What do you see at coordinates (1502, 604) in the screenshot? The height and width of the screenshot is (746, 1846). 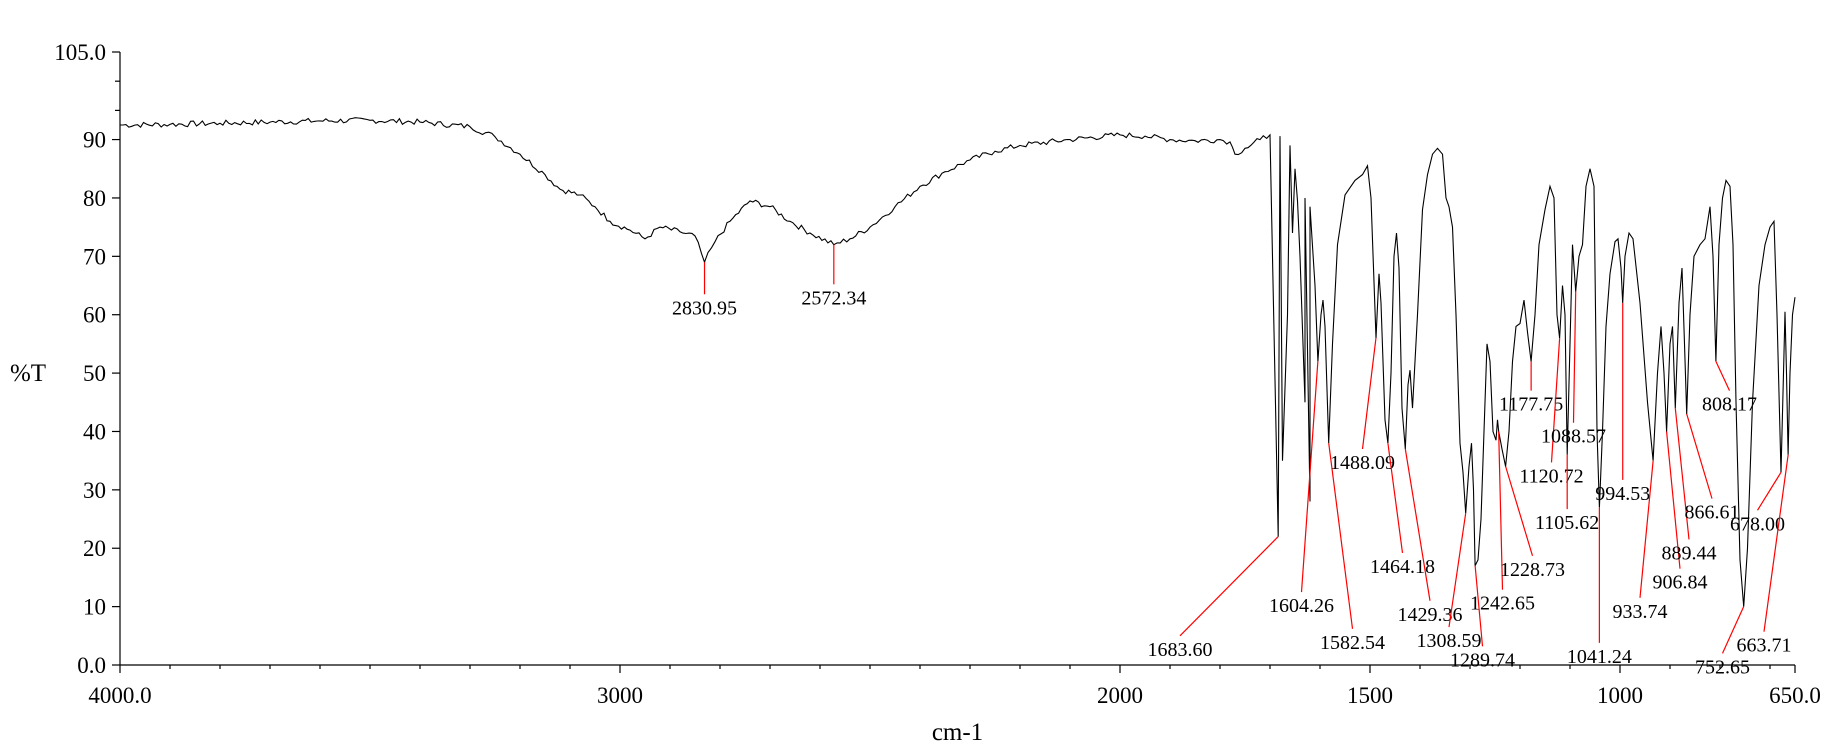 I see `peak-label: 1242.65` at bounding box center [1502, 604].